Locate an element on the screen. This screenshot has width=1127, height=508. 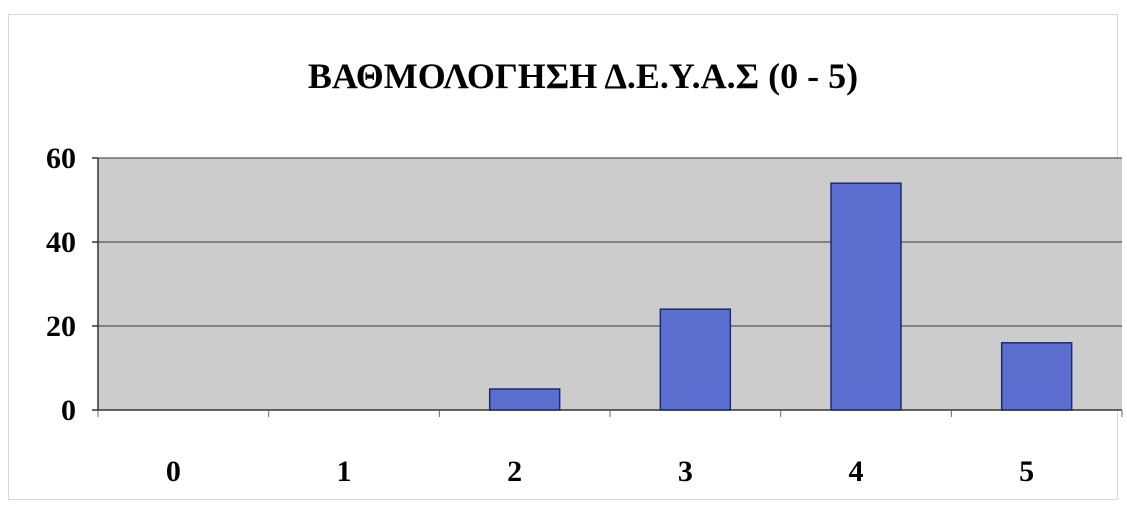
x-tick-label-2: 2 is located at coordinates (514, 471).